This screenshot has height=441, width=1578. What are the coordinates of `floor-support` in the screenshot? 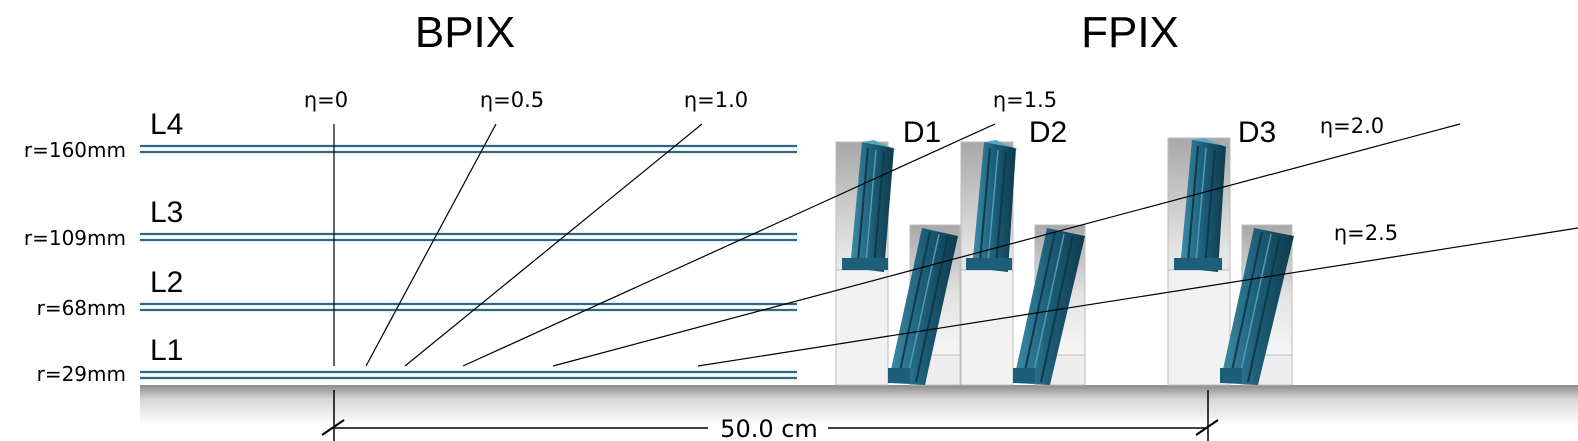 It's located at (859, 405).